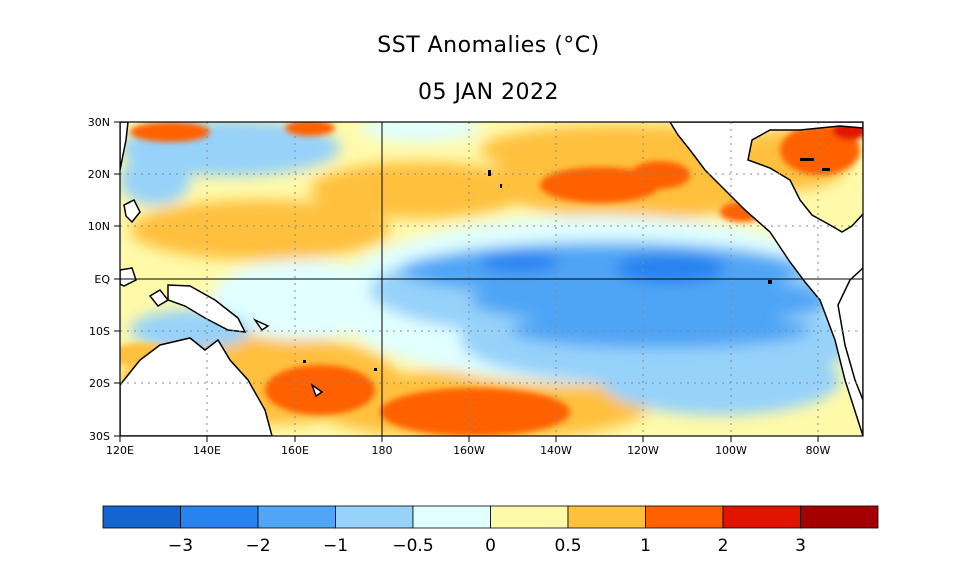 The height and width of the screenshot is (571, 977). Describe the element at coordinates (645, 546) in the screenshot. I see `colorbar-label: 1` at that location.